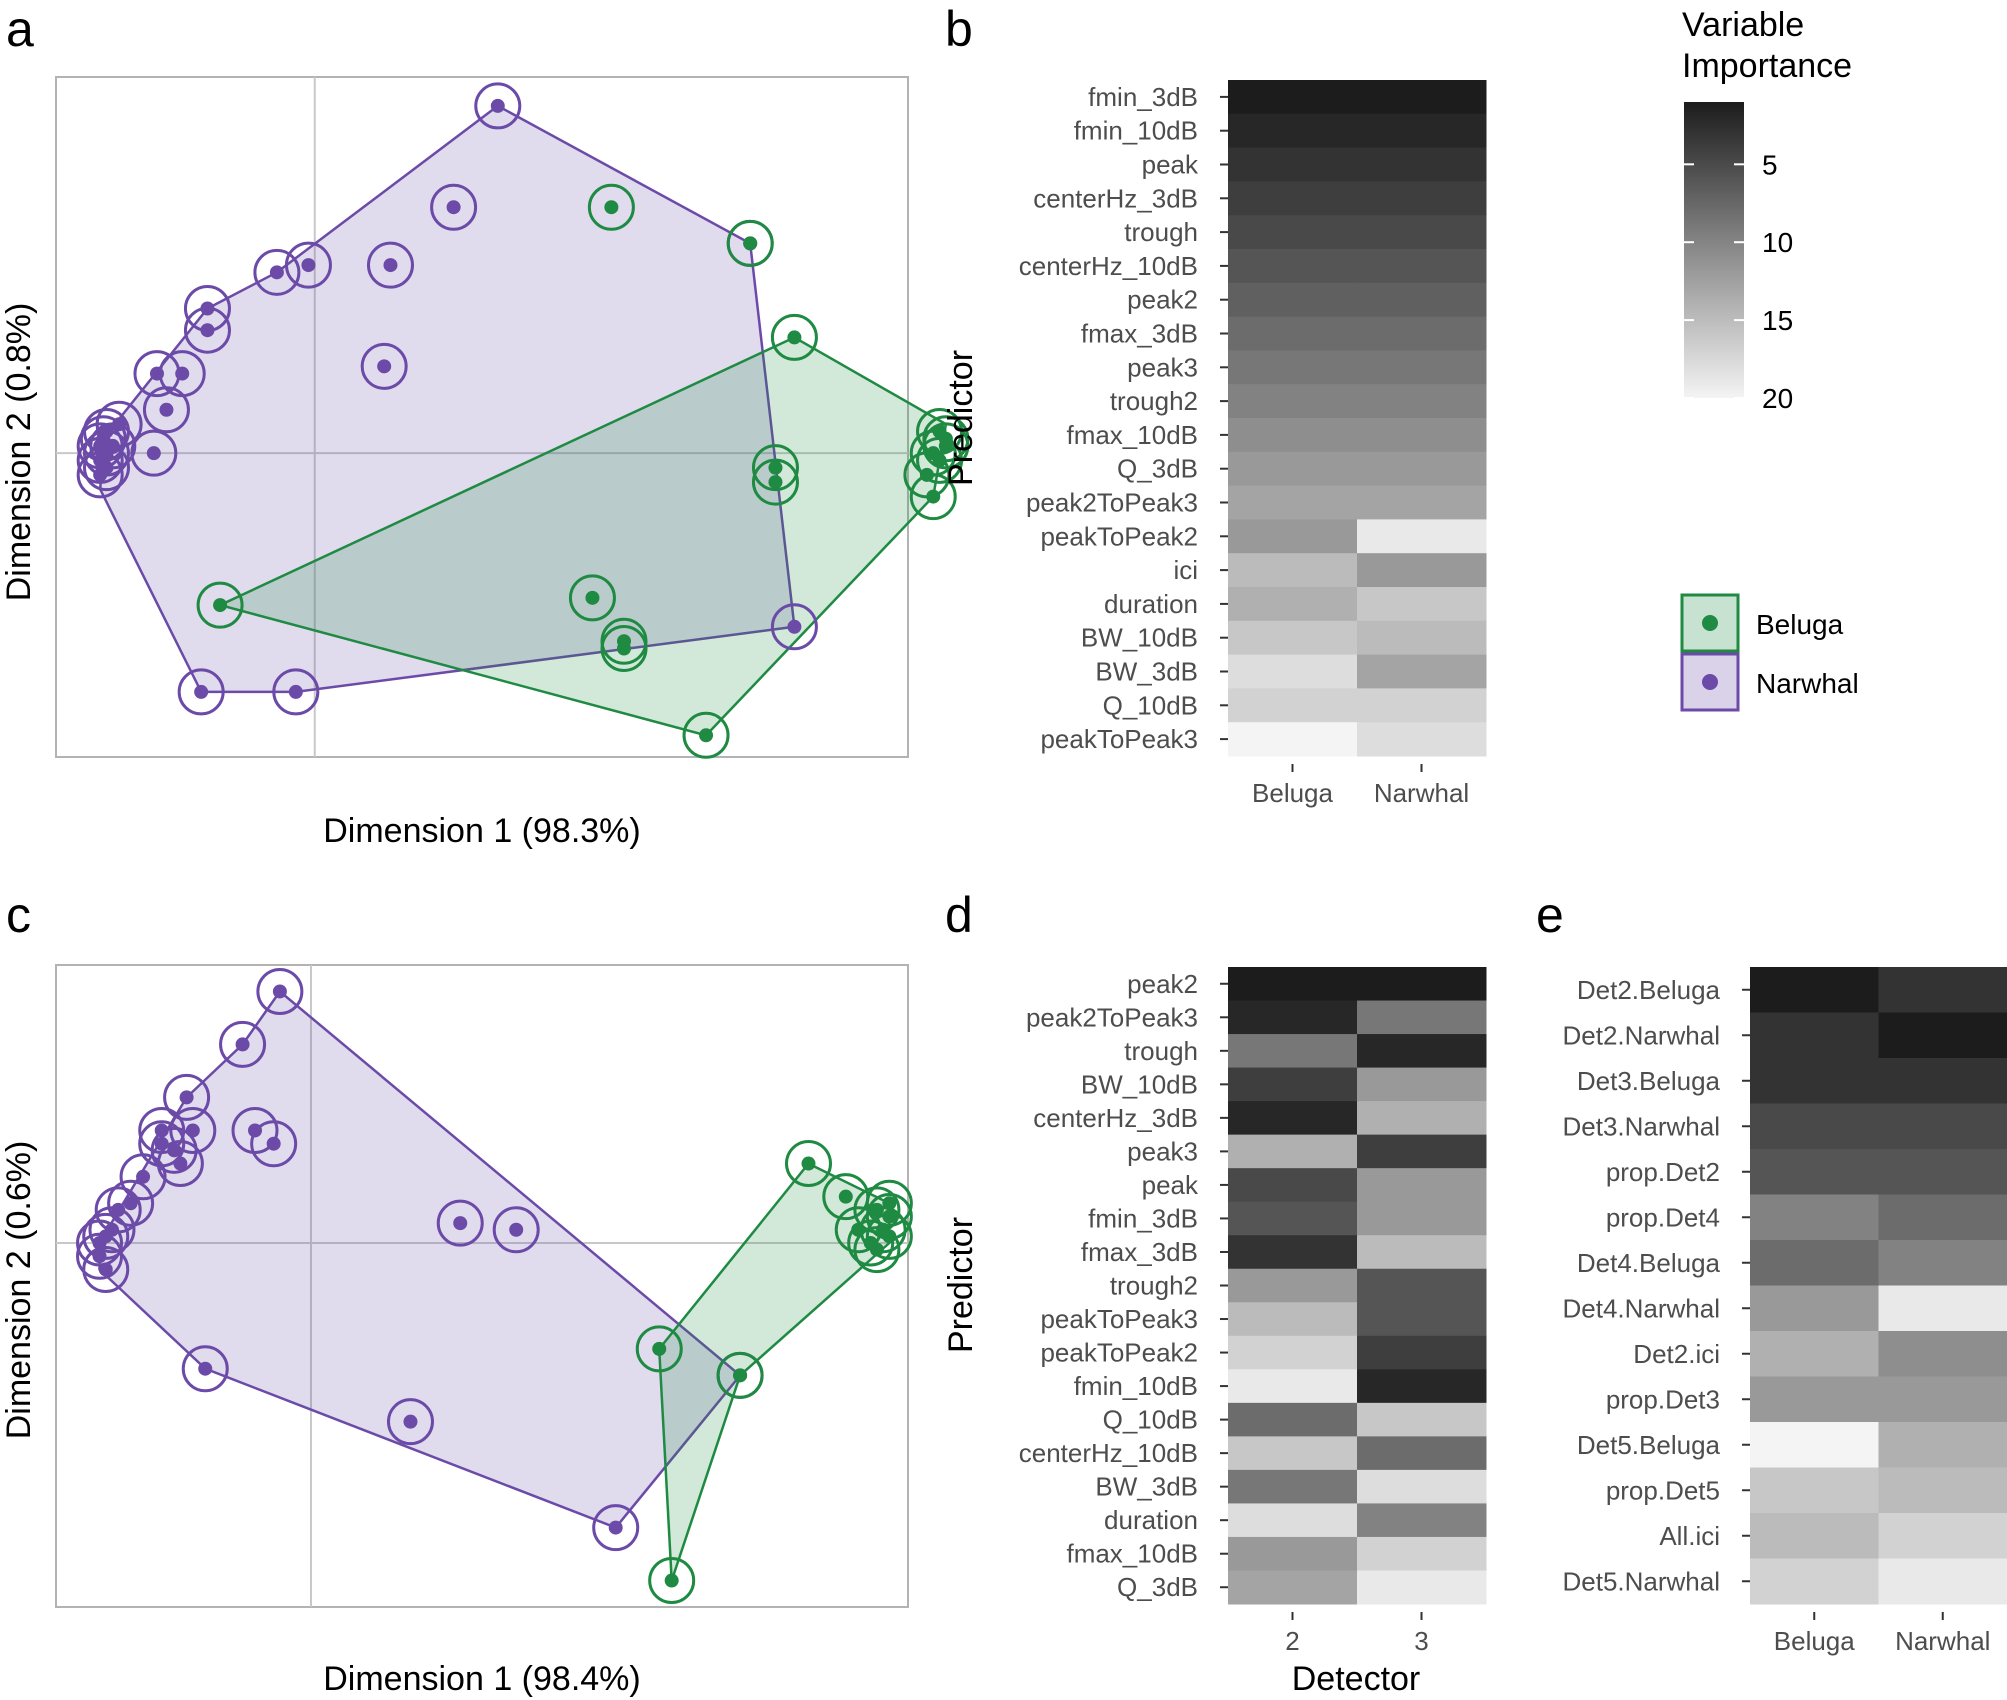 The width and height of the screenshot is (2007, 1700). I want to click on colorbar-tick-label: 20, so click(1777, 398).